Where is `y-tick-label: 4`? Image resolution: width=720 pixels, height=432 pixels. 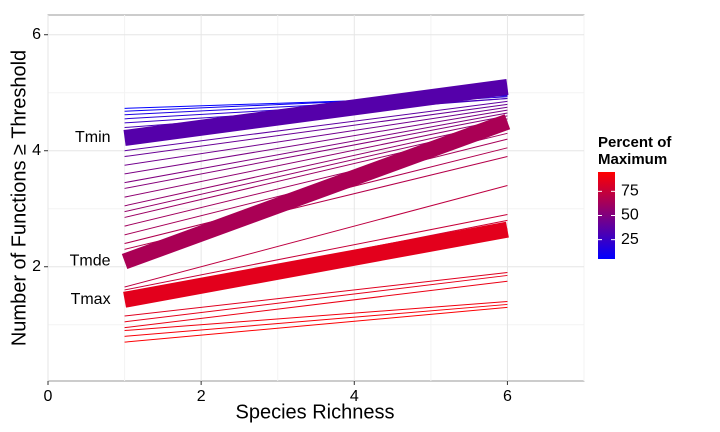 y-tick-label: 4 is located at coordinates (36, 150).